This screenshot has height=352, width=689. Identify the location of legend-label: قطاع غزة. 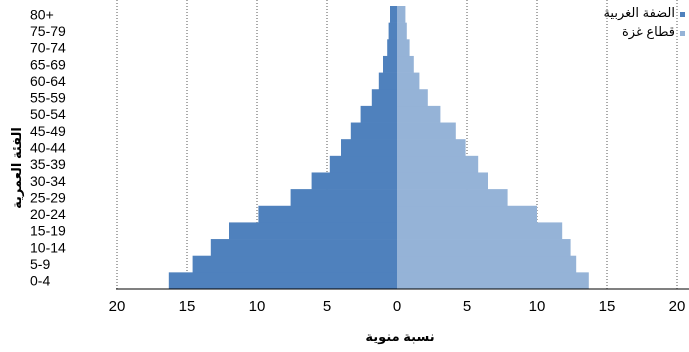
(648, 32).